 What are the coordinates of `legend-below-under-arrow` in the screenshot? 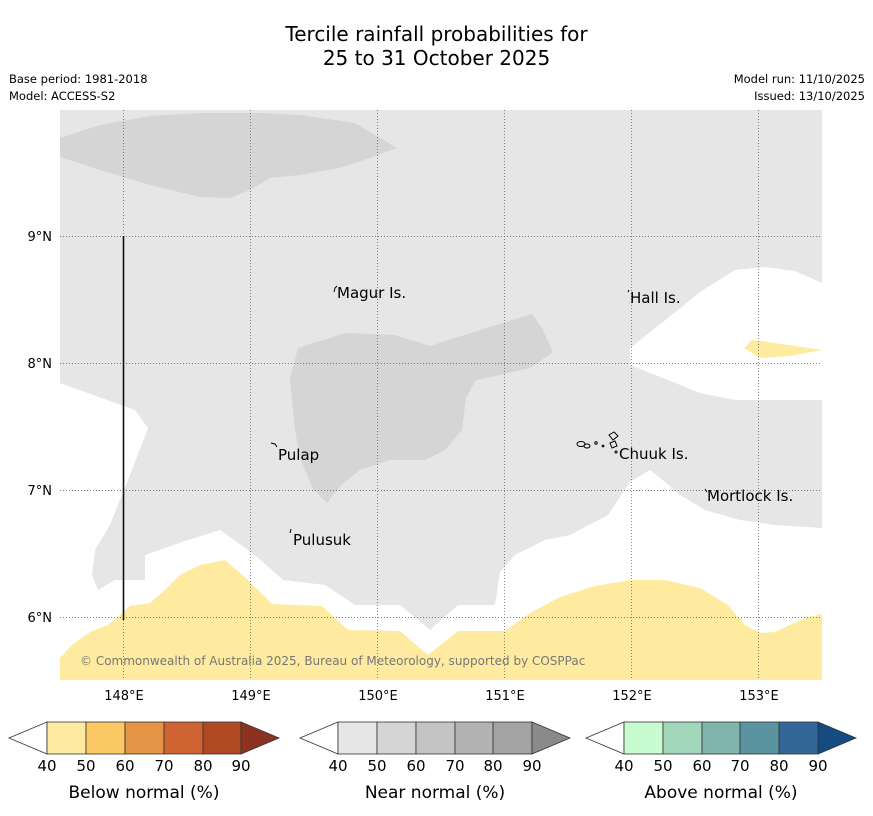 It's located at (27, 738).